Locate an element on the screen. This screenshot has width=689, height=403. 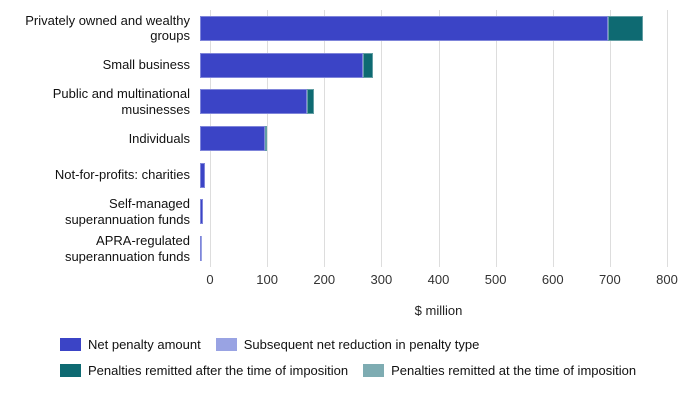
category-label: APRA-regulated superannuation funds is located at coordinates (100, 249).